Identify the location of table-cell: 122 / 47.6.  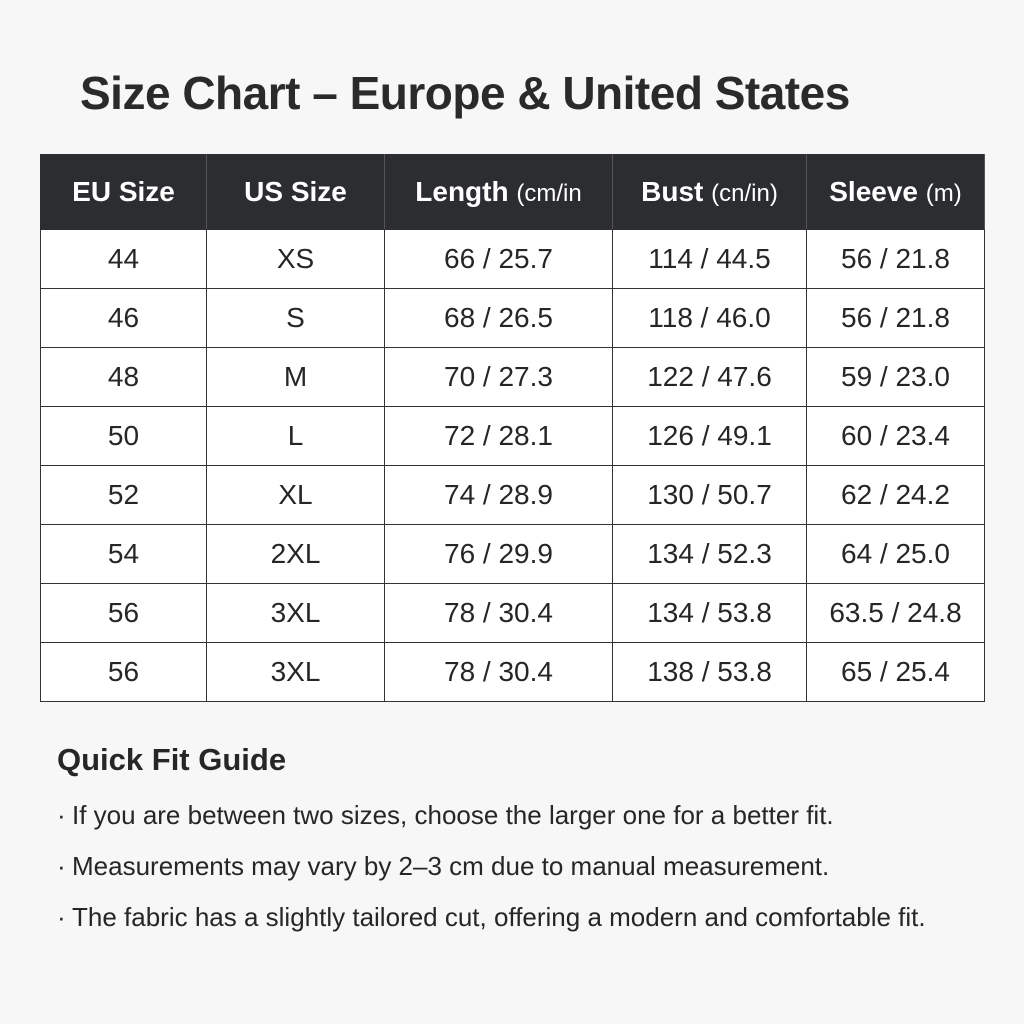
(709, 377).